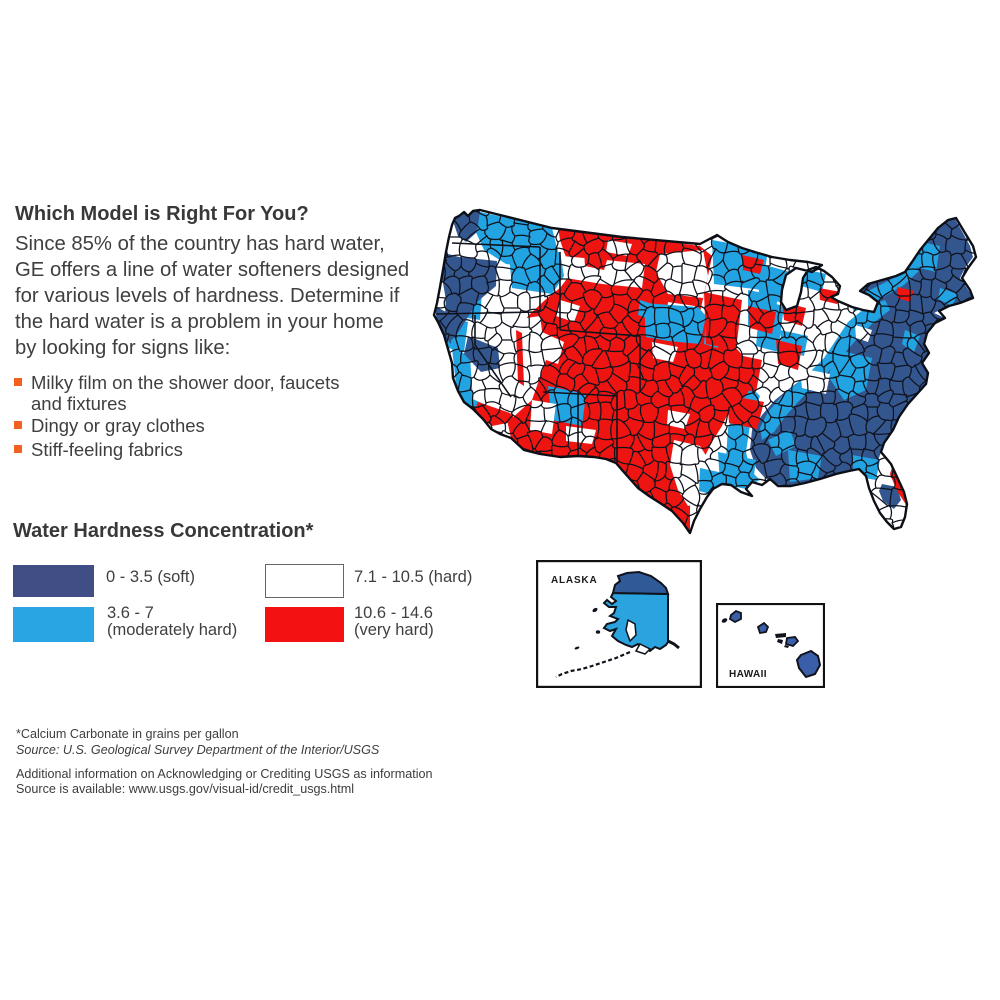  I want to click on svg-text: HAWAII, so click(748, 674).